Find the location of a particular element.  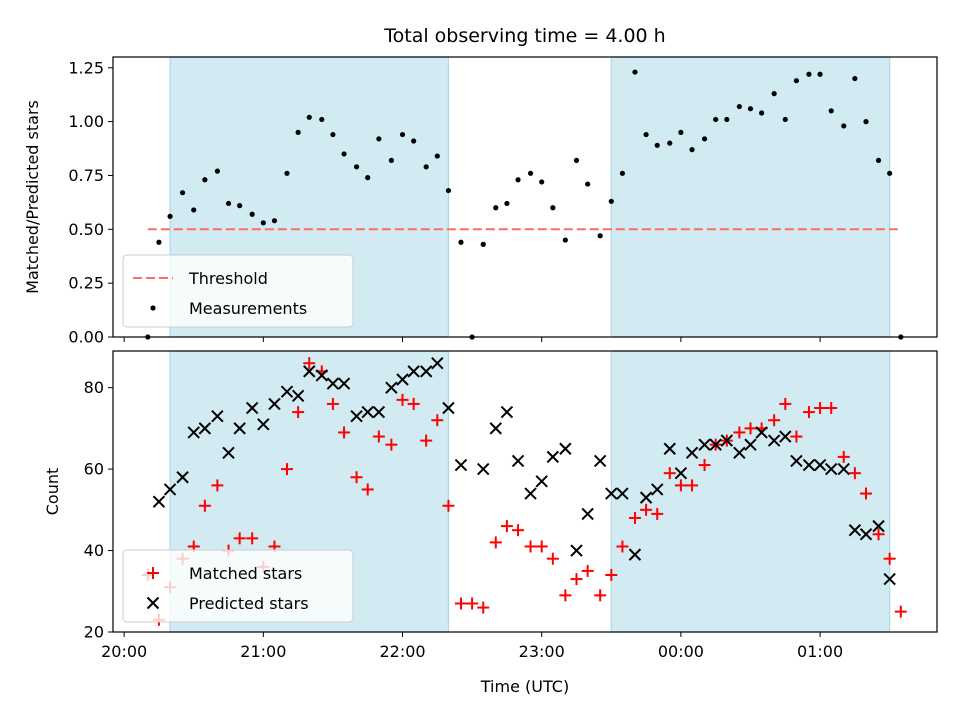

x-tick-label: 22:00 is located at coordinates (402, 651).